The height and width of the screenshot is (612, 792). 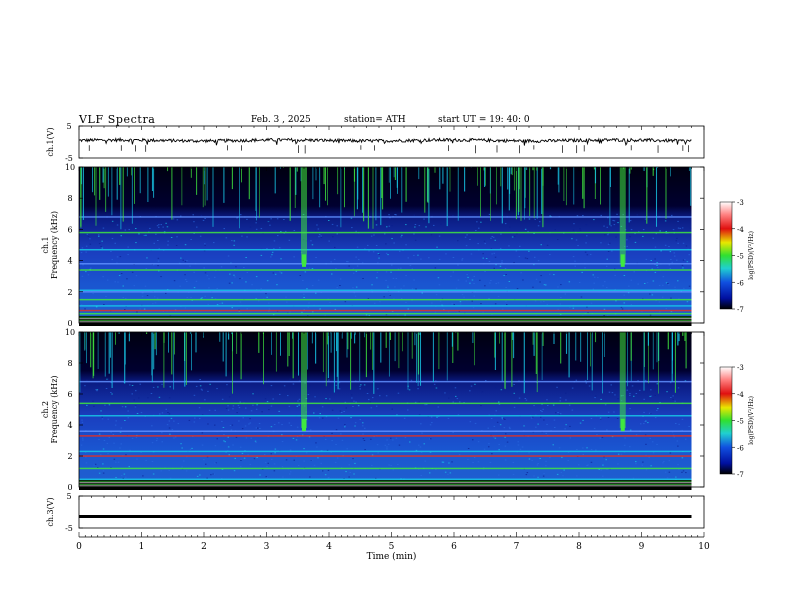 What do you see at coordinates (517, 547) in the screenshot?
I see `time-axis-tick-label: 7` at bounding box center [517, 547].